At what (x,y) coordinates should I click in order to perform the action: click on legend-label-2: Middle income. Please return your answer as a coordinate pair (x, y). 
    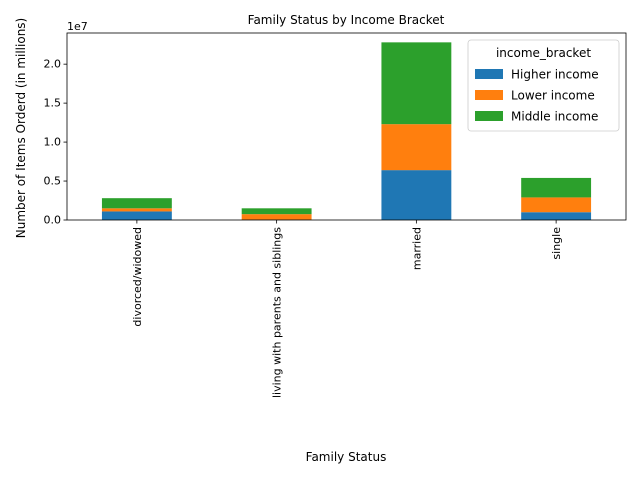
    Looking at the image, I should click on (554, 117).